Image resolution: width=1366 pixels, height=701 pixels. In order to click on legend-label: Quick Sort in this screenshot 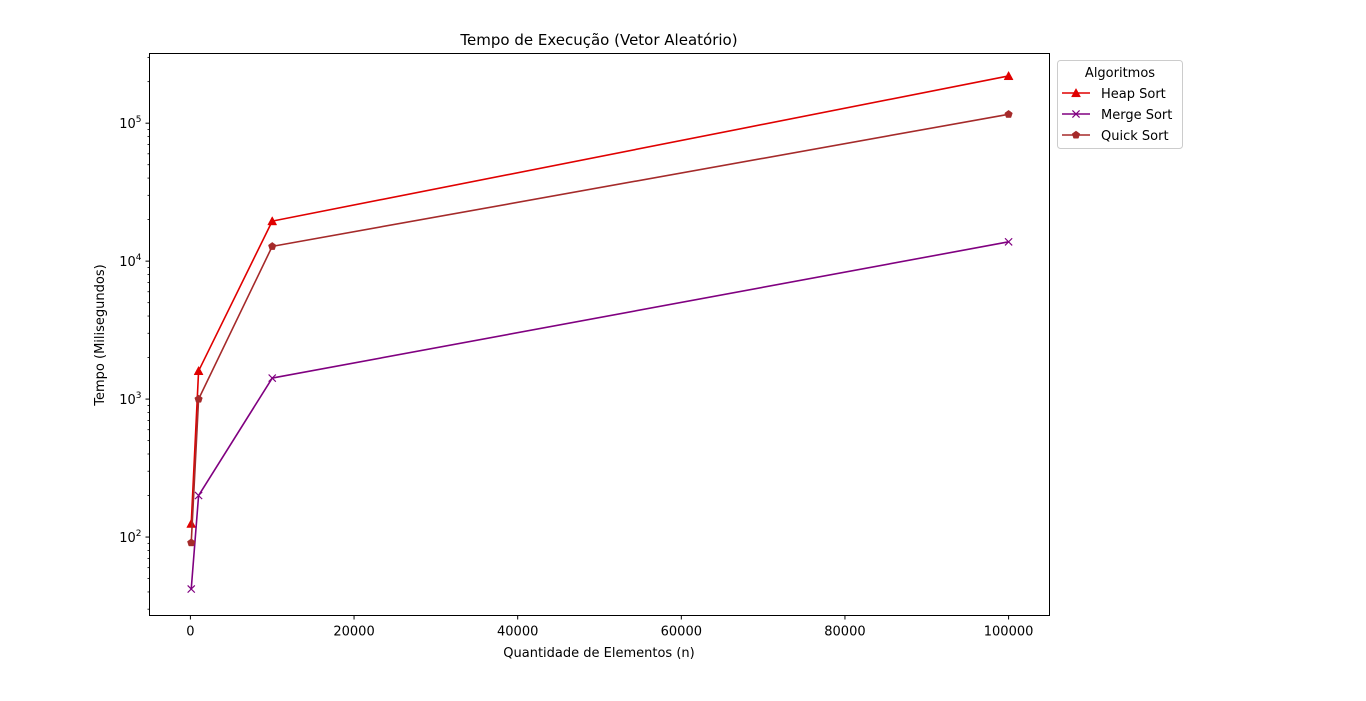, I will do `click(1135, 136)`.